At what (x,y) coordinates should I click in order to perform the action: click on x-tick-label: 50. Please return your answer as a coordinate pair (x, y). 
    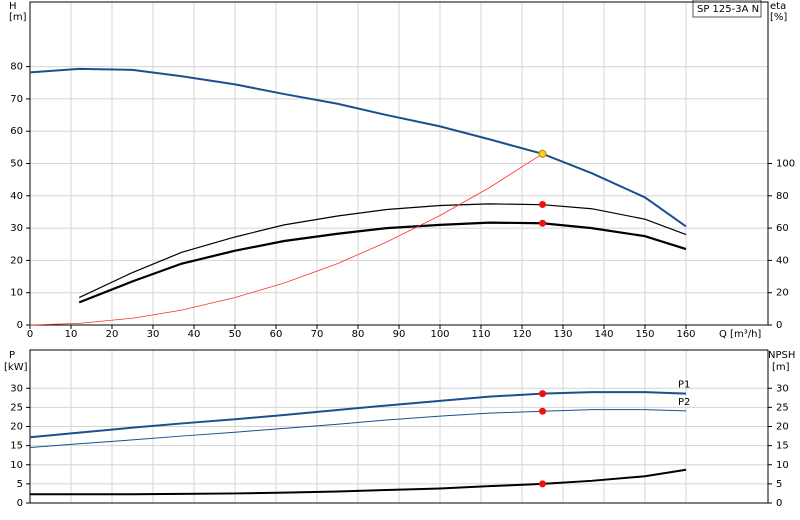
    Looking at the image, I should click on (235, 334).